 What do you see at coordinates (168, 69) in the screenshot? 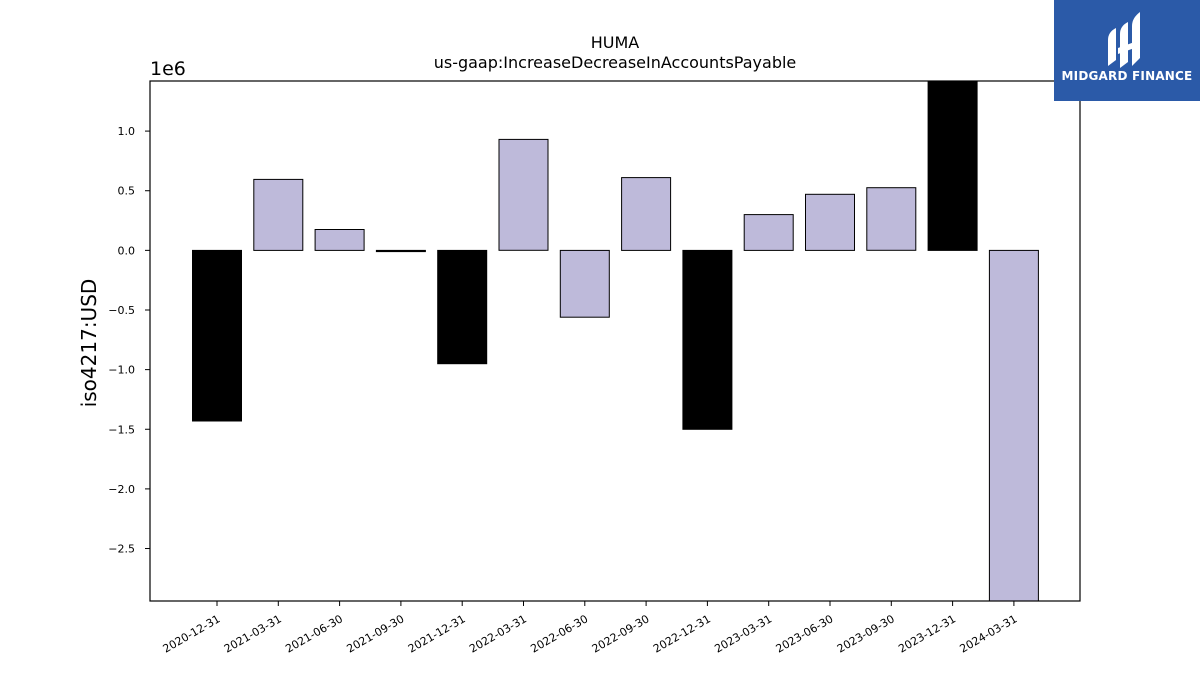
I see `y-offset-label: 1e6` at bounding box center [168, 69].